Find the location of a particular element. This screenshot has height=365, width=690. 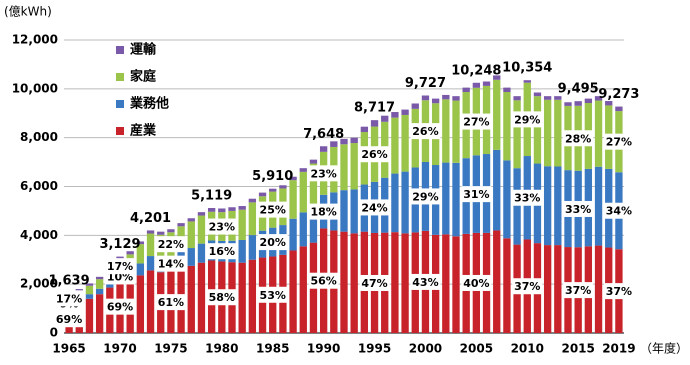

share-label: 37% is located at coordinates (527, 286).